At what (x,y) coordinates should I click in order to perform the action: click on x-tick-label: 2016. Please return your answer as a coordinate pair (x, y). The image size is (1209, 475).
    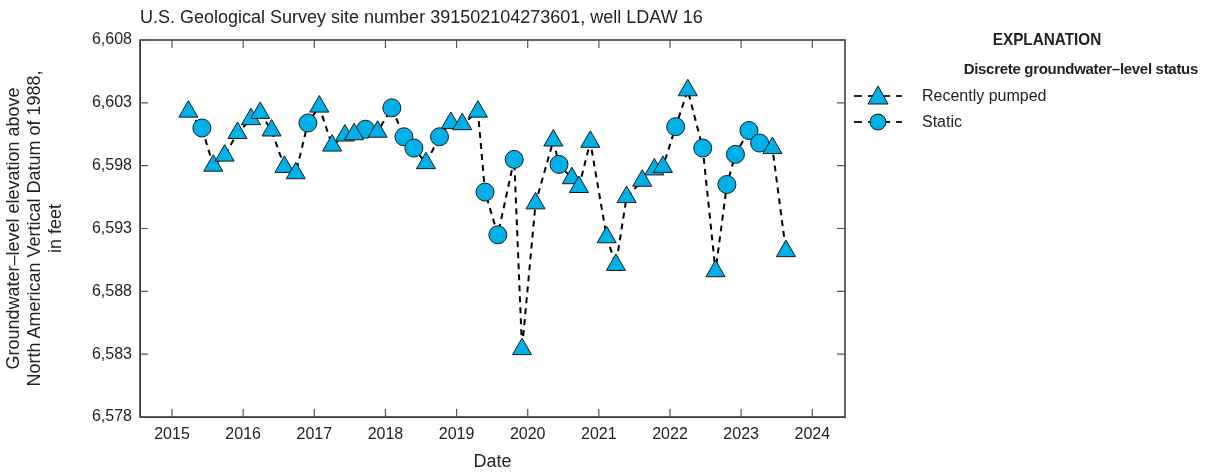
    Looking at the image, I should click on (243, 434).